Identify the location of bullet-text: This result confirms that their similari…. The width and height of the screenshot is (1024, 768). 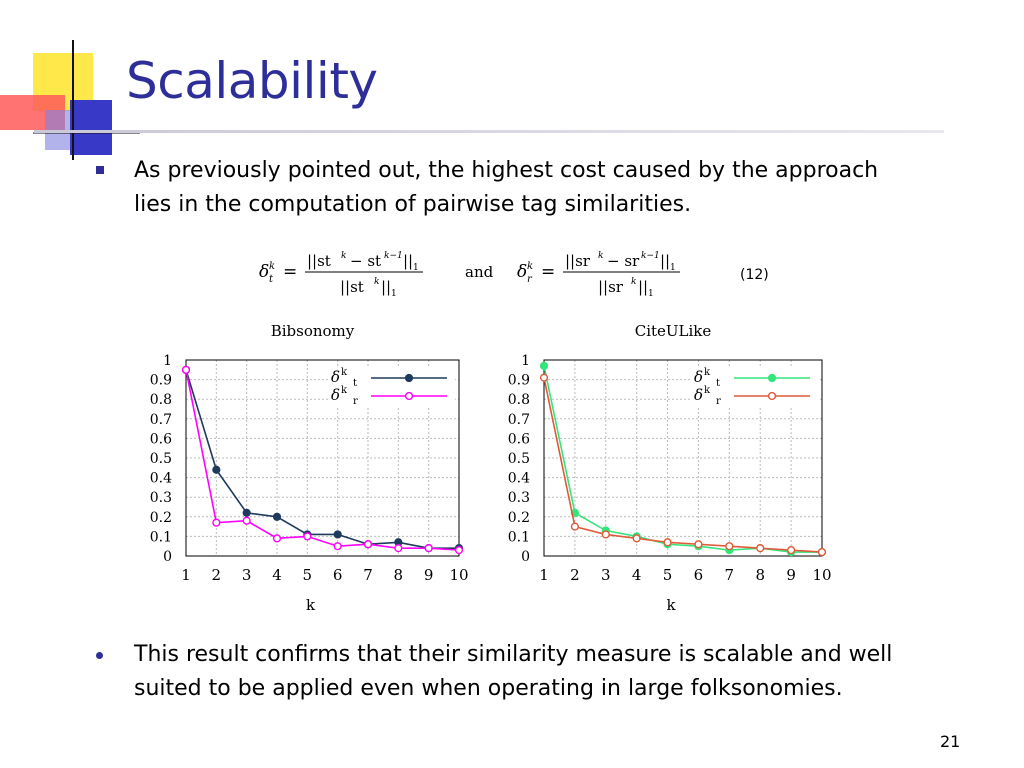
(513, 671).